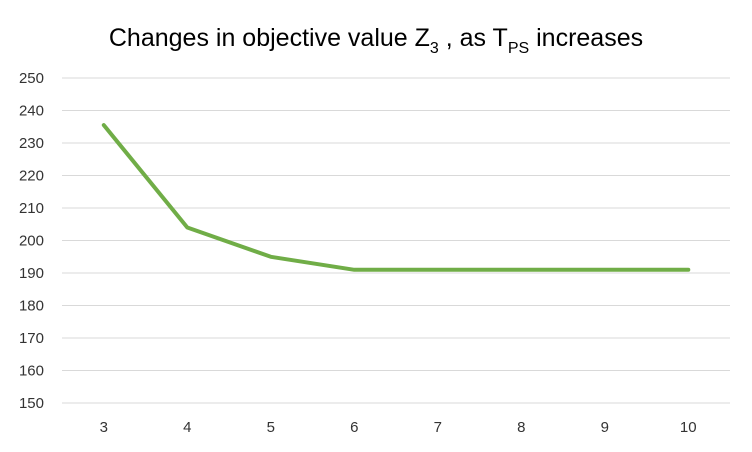 The height and width of the screenshot is (452, 752). What do you see at coordinates (354, 427) in the screenshot?
I see `x-tick-label: 6` at bounding box center [354, 427].